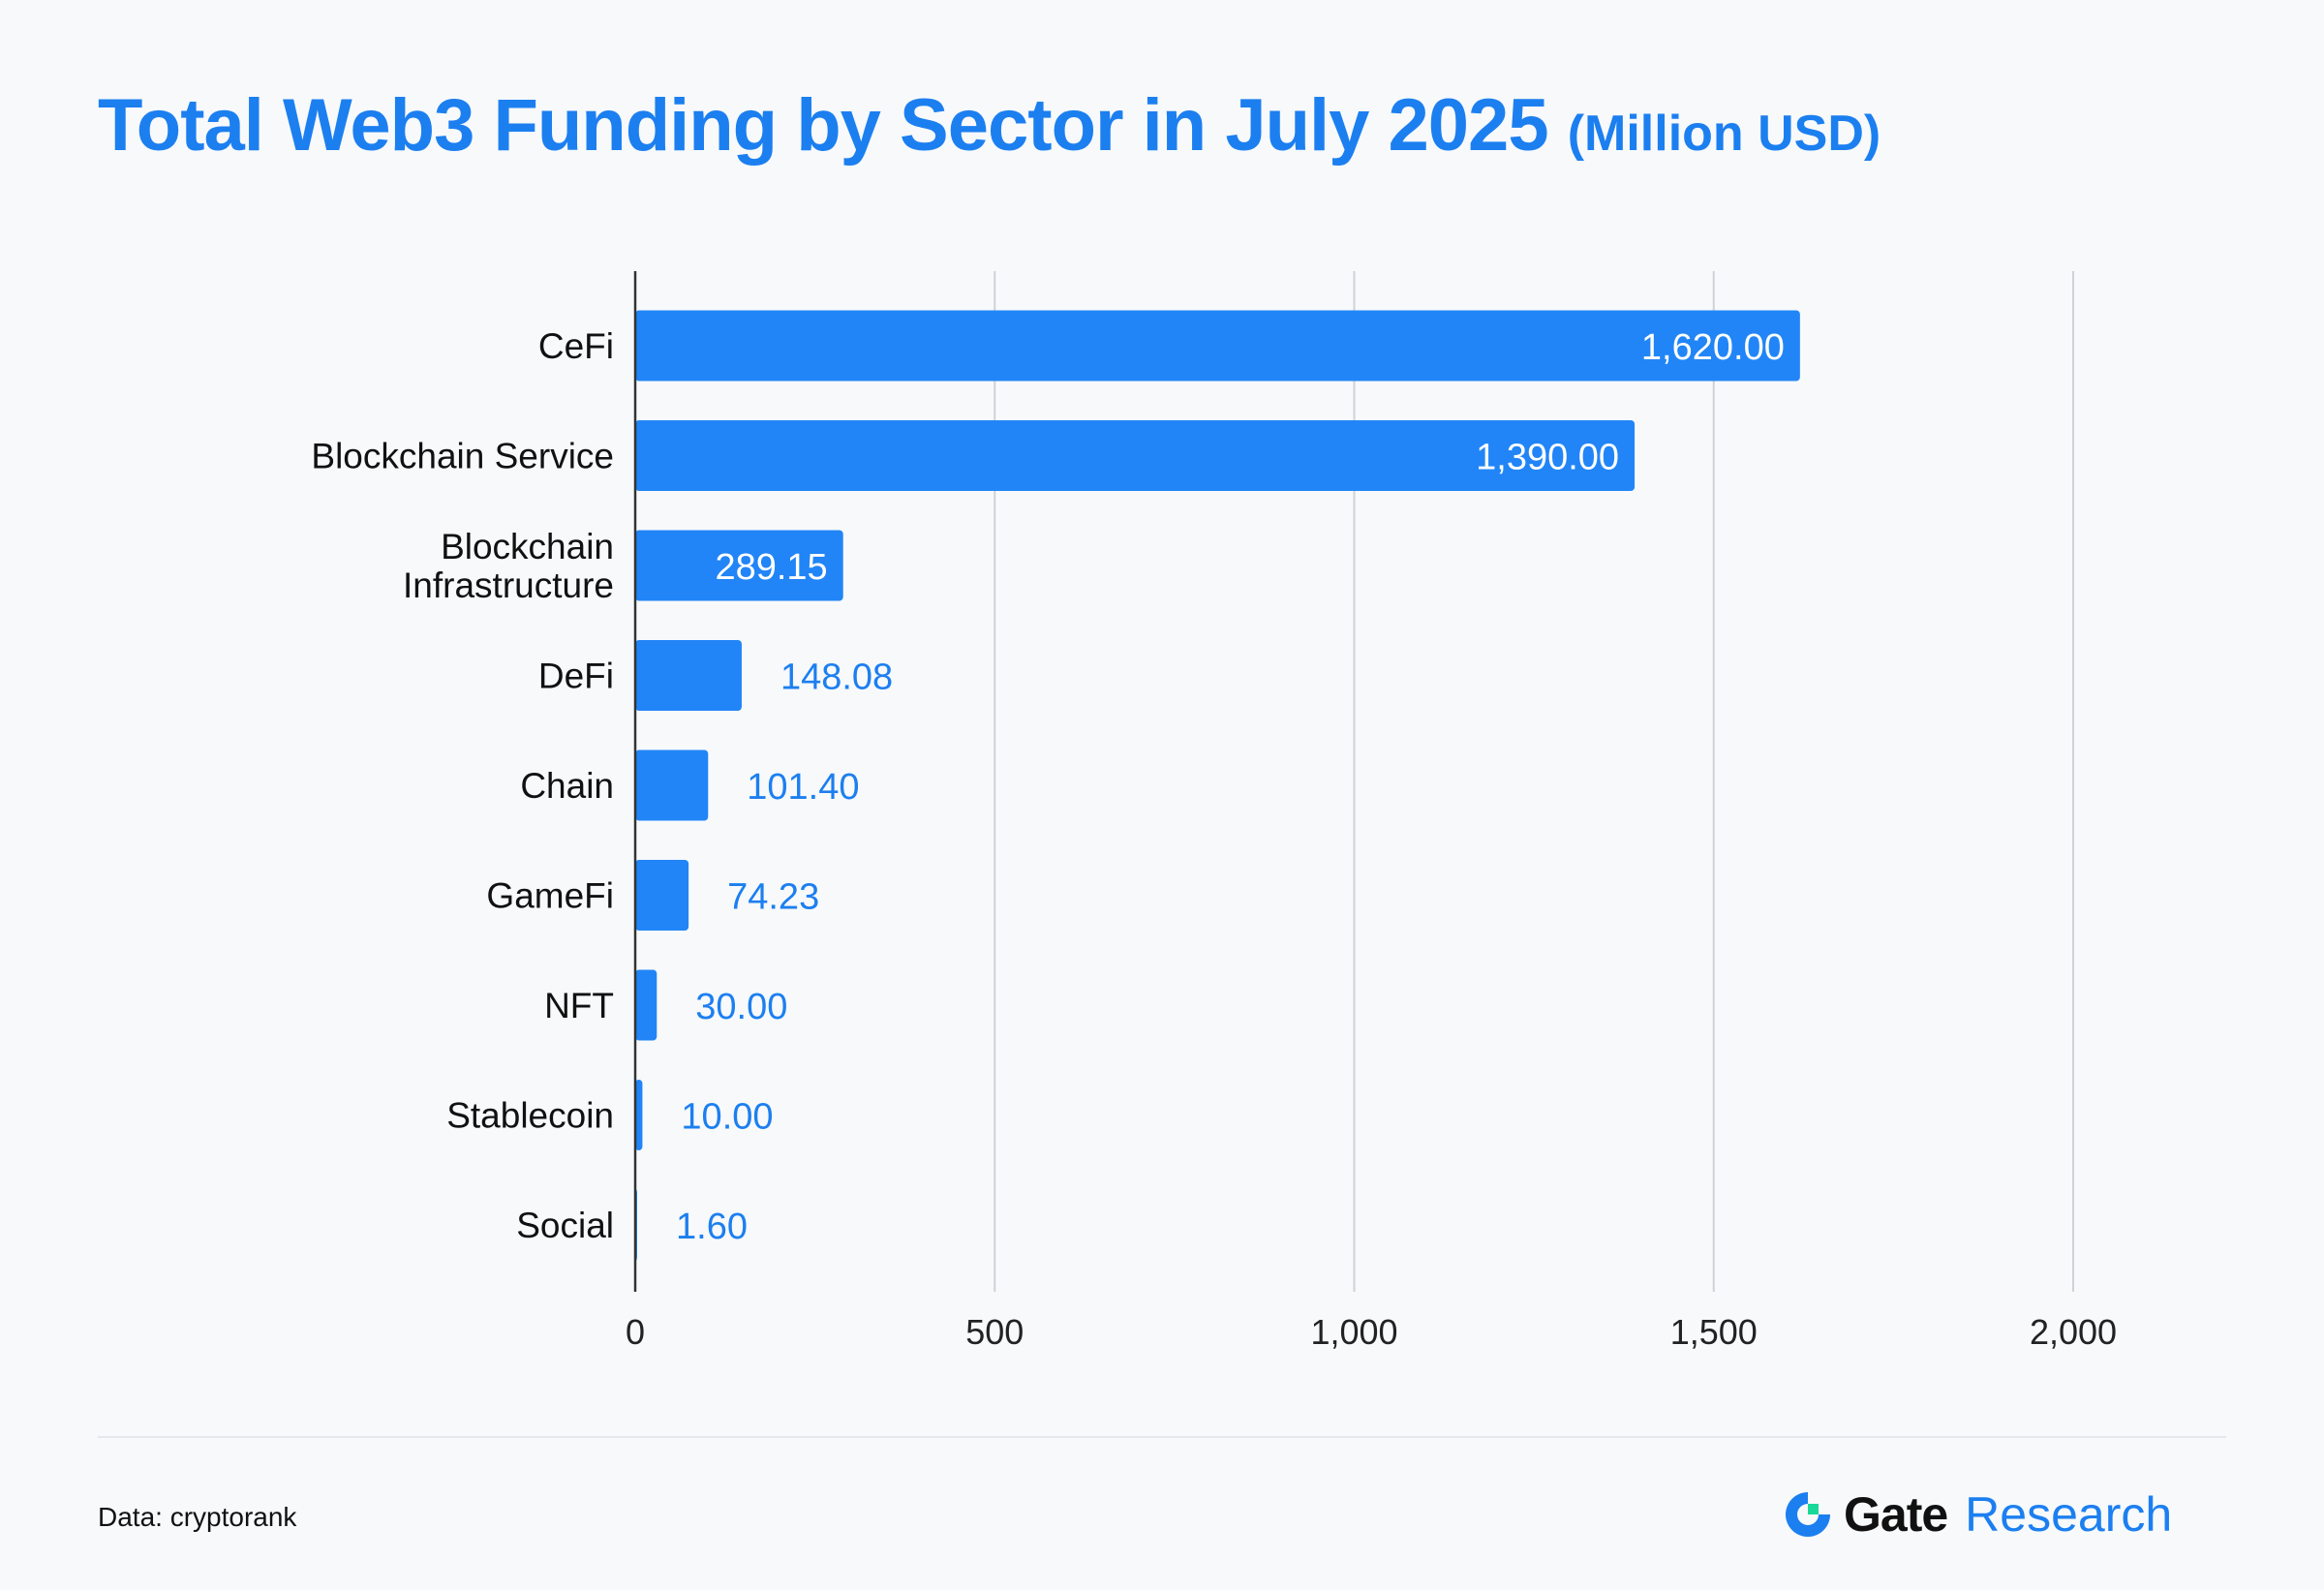 This screenshot has width=2324, height=1590. Describe the element at coordinates (1896, 1514) in the screenshot. I see `brand-name: Gate` at that location.